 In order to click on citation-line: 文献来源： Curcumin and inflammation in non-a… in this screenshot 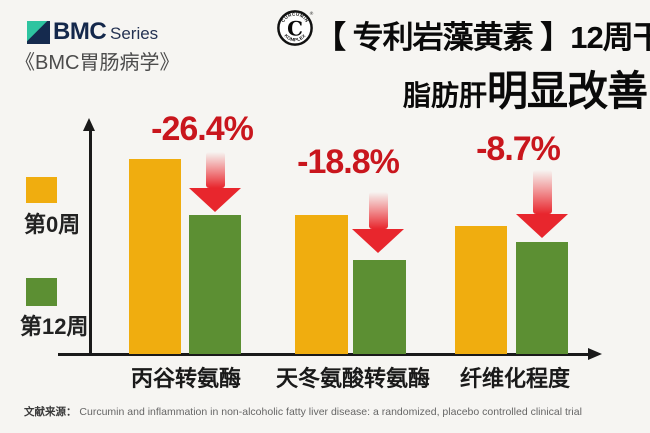, I will do `click(303, 411)`.